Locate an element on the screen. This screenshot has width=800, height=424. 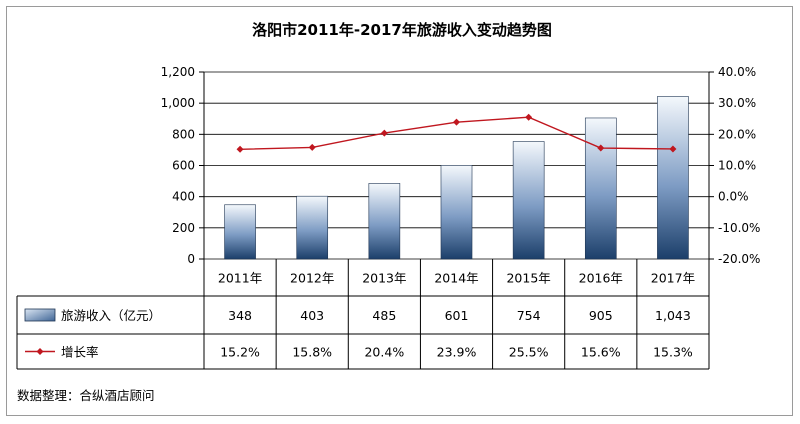
y-left-tick-label: 200 is located at coordinates (183, 228).